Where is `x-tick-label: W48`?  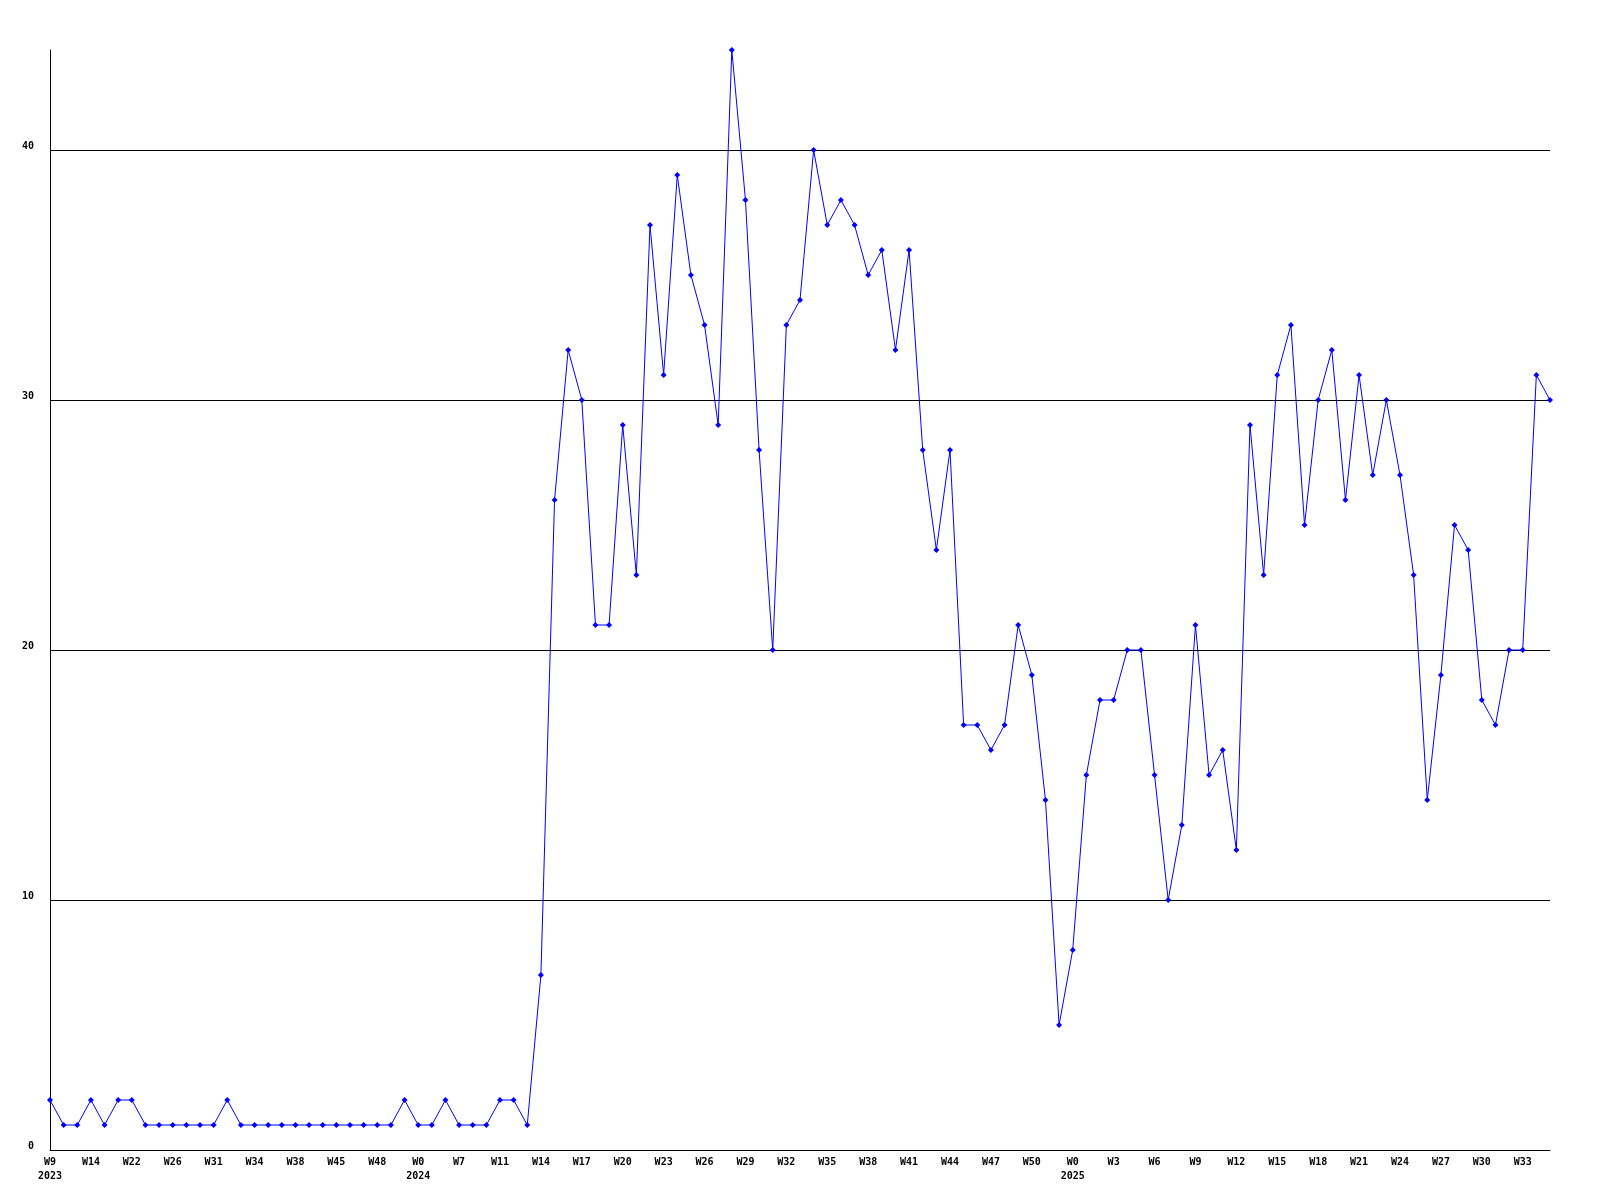
x-tick-label: W48 is located at coordinates (377, 1161).